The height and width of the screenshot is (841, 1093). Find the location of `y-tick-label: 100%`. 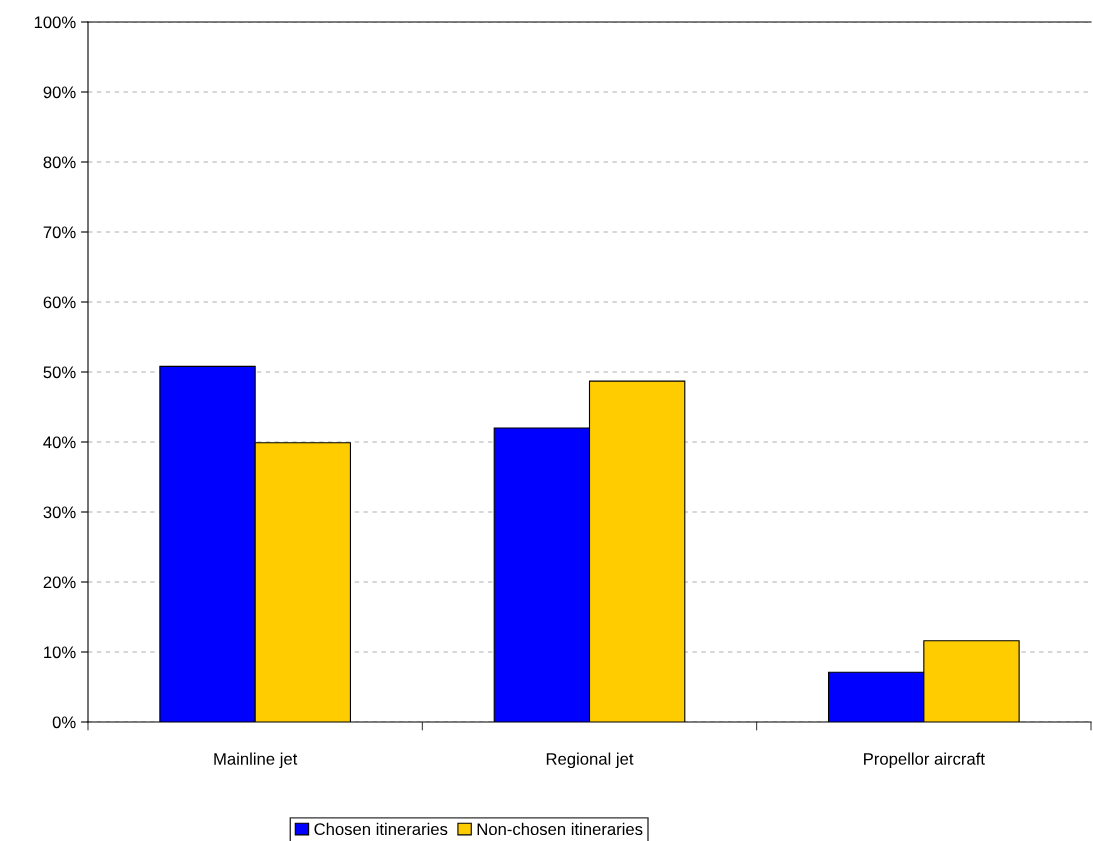

y-tick-label: 100% is located at coordinates (55, 22).